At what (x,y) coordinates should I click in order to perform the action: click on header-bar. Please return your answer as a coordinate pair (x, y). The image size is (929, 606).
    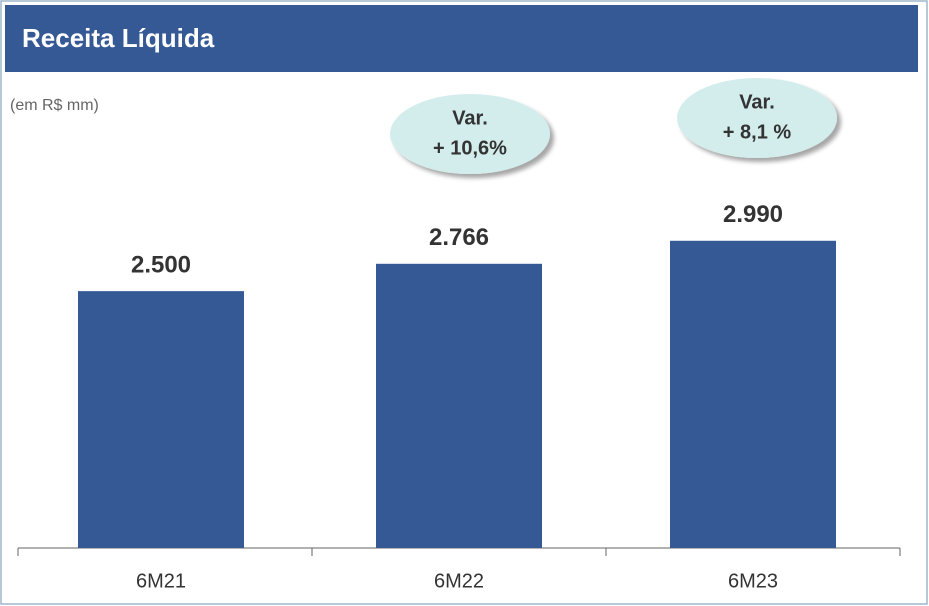
    Looking at the image, I should click on (461, 38).